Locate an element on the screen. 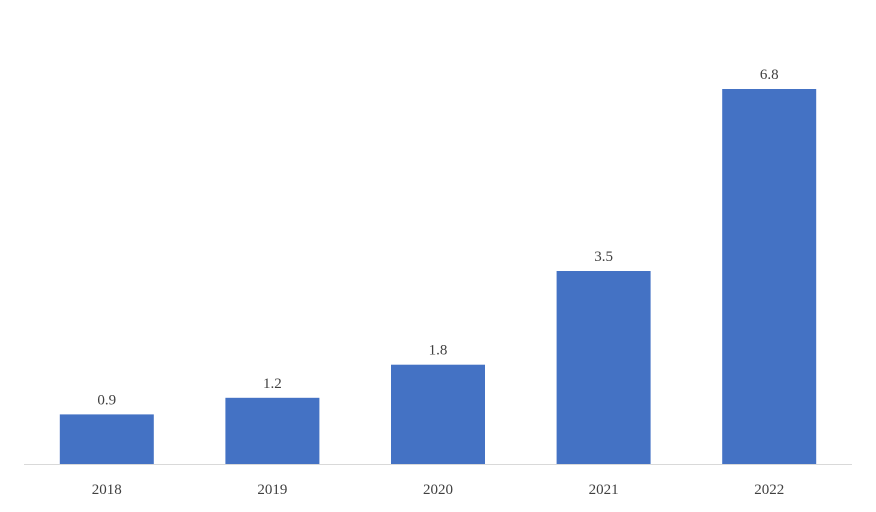 This screenshot has width=876, height=512. bar-2021 is located at coordinates (603, 367).